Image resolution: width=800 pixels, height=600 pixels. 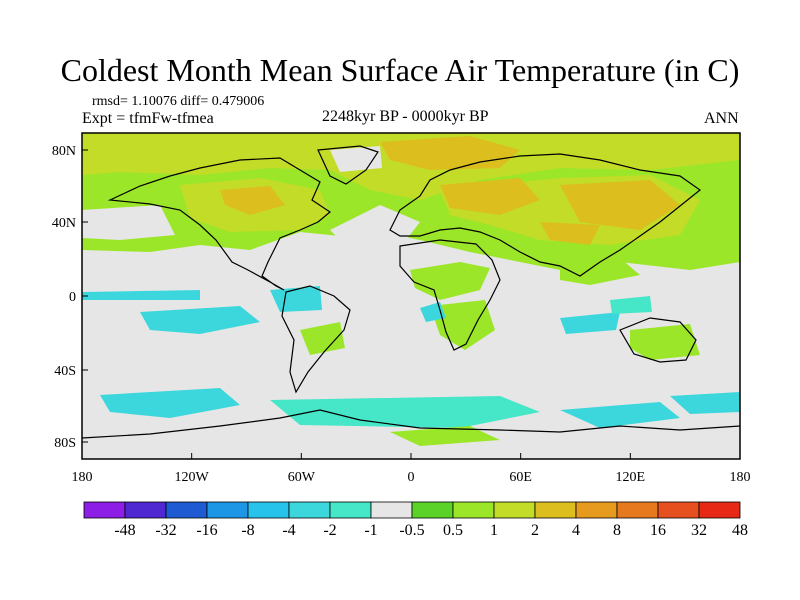 What do you see at coordinates (445, 436) in the screenshot?
I see `field-antarctic-green` at bounding box center [445, 436].